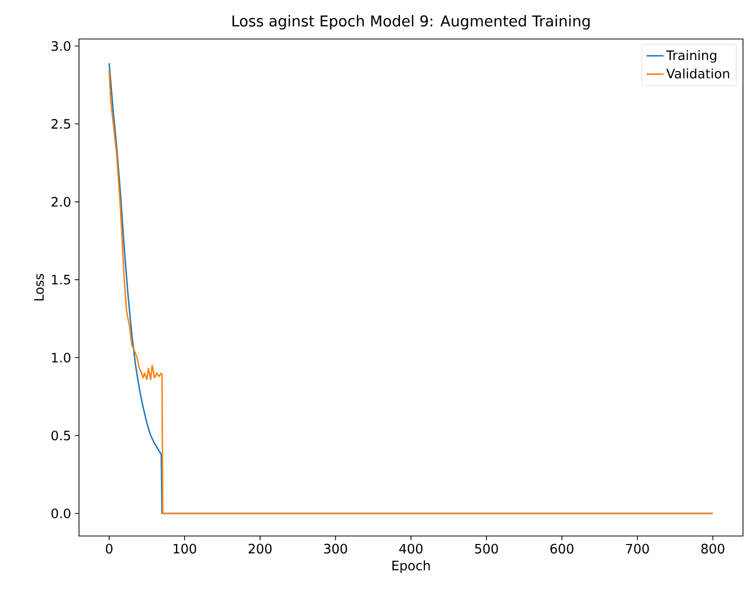 The image size is (745, 600). What do you see at coordinates (260, 549) in the screenshot?
I see `x-tick-label: 200` at bounding box center [260, 549].